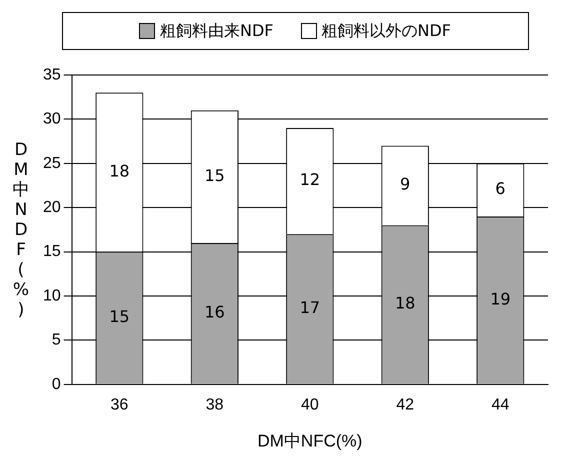 This screenshot has width=578, height=466. I want to click on text: DM中NDF(%), so click(21, 230).